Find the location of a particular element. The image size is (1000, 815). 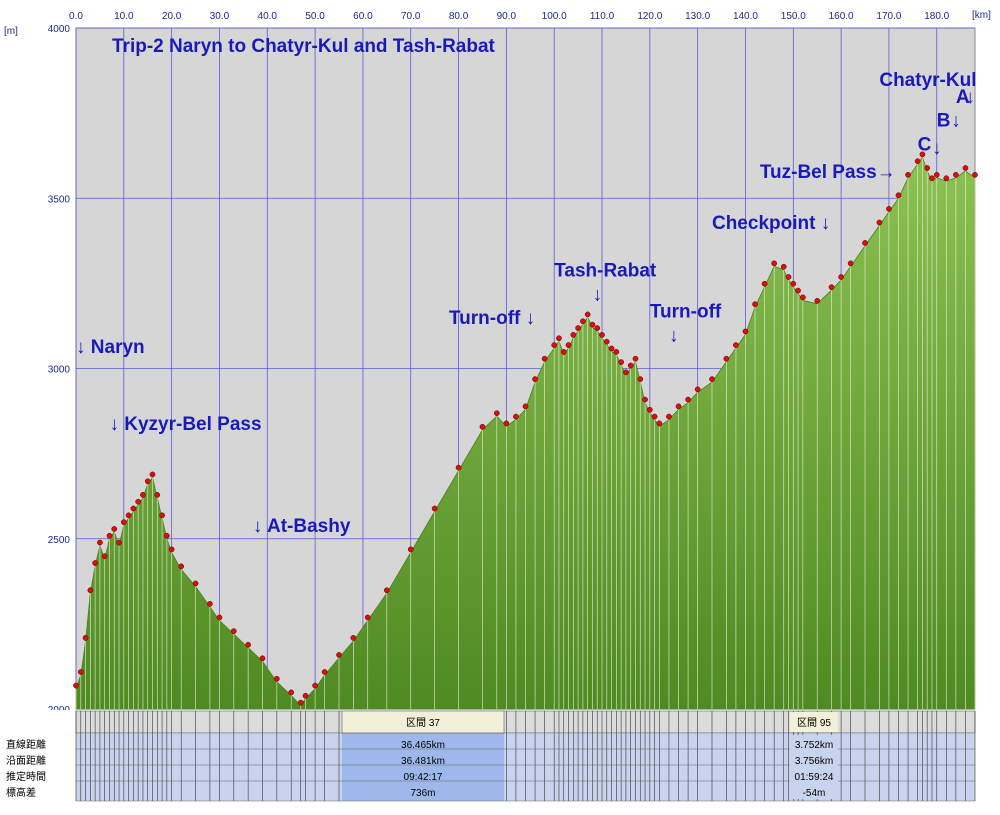

x-tick-label: 170.0 is located at coordinates (888, 16).